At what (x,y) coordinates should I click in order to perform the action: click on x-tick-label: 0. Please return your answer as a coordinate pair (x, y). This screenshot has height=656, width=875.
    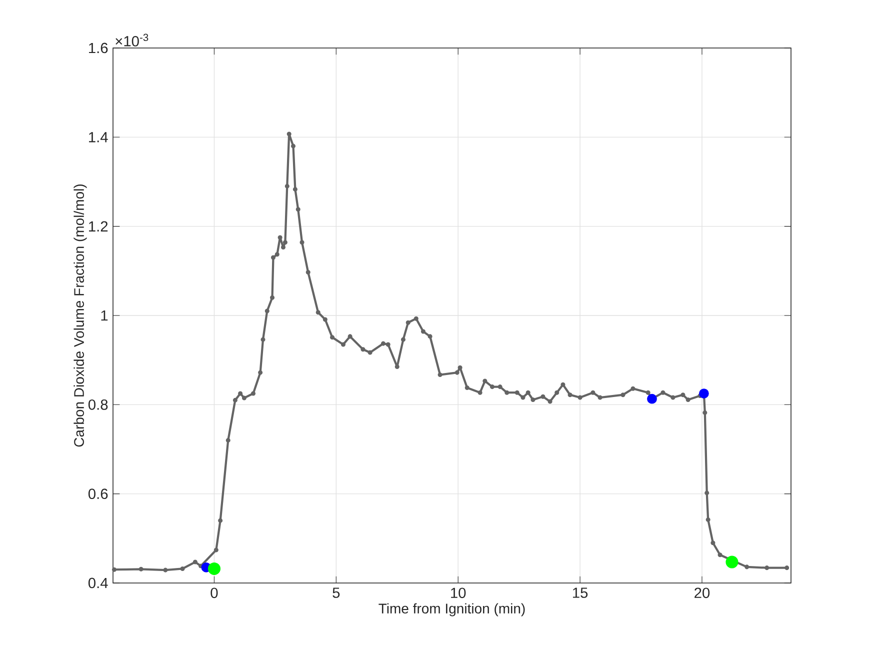
    Looking at the image, I should click on (214, 593).